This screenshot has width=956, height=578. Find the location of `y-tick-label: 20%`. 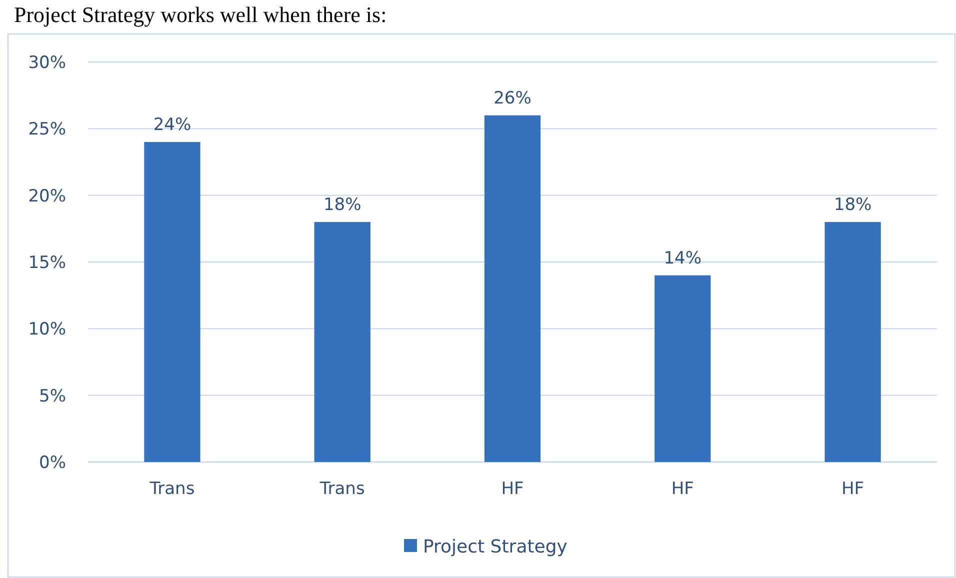

y-tick-label: 20% is located at coordinates (47, 196).